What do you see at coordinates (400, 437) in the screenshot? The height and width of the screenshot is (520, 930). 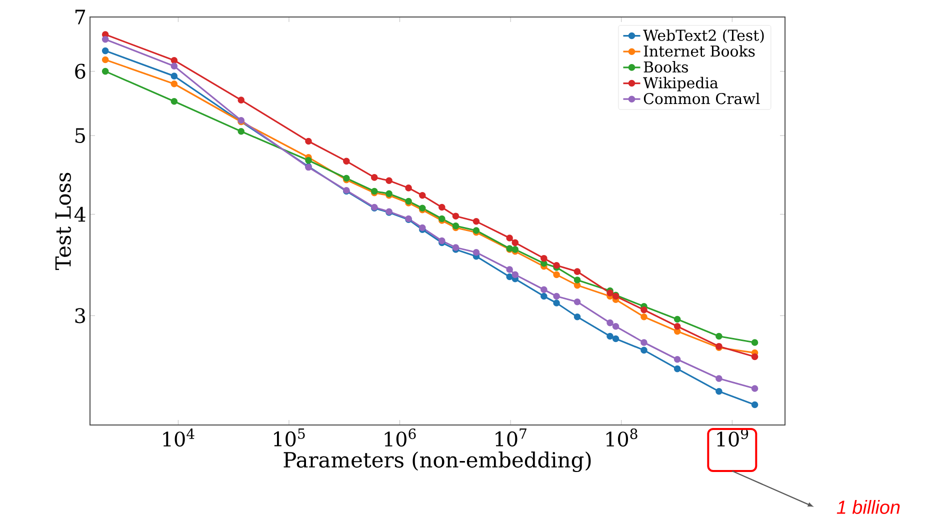 I see `x-tick-label: 10$^{6}$` at bounding box center [400, 437].